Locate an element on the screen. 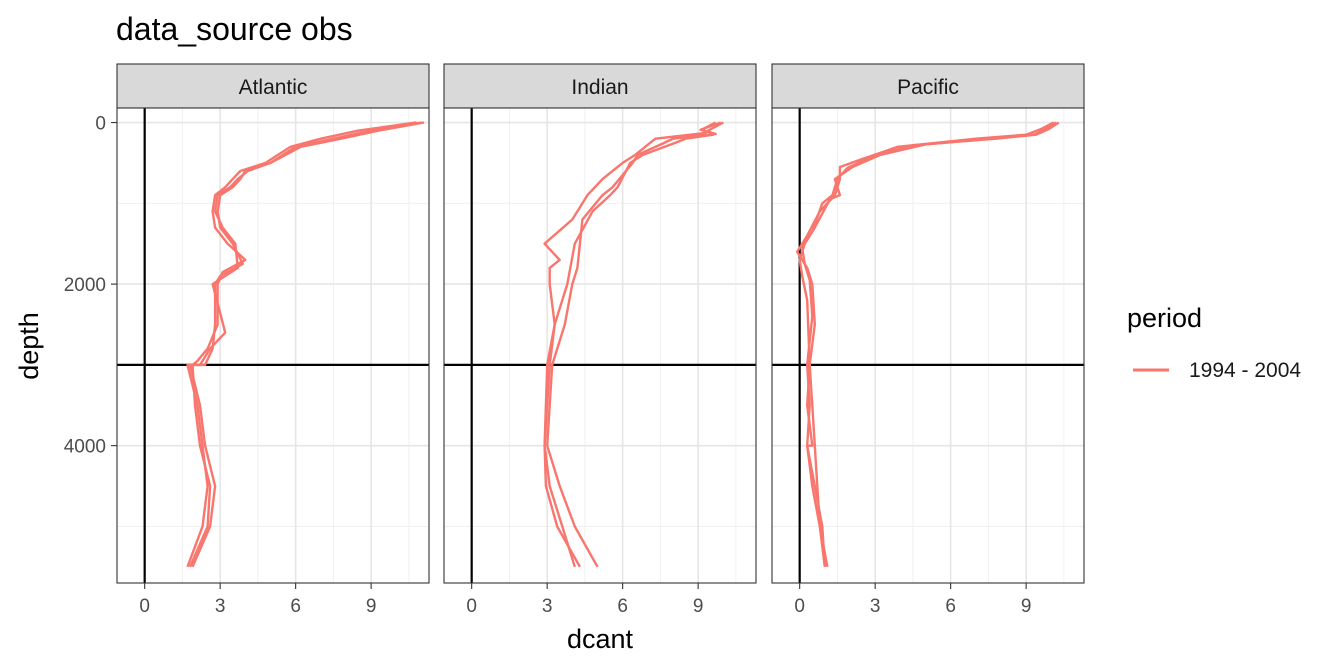  y-tick-label: 4000 is located at coordinates (85, 447).